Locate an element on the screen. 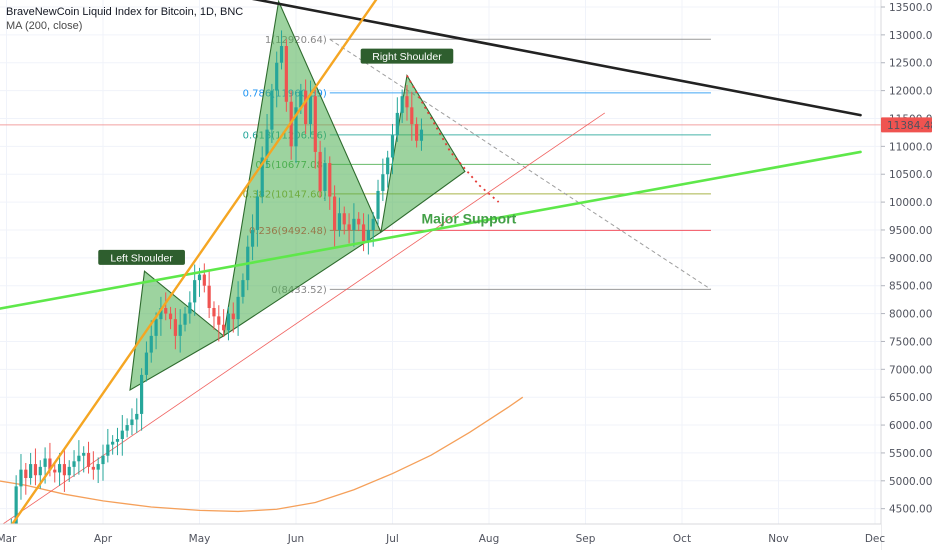 This screenshot has height=550, width=932. head-shape is located at coordinates (302, 169).